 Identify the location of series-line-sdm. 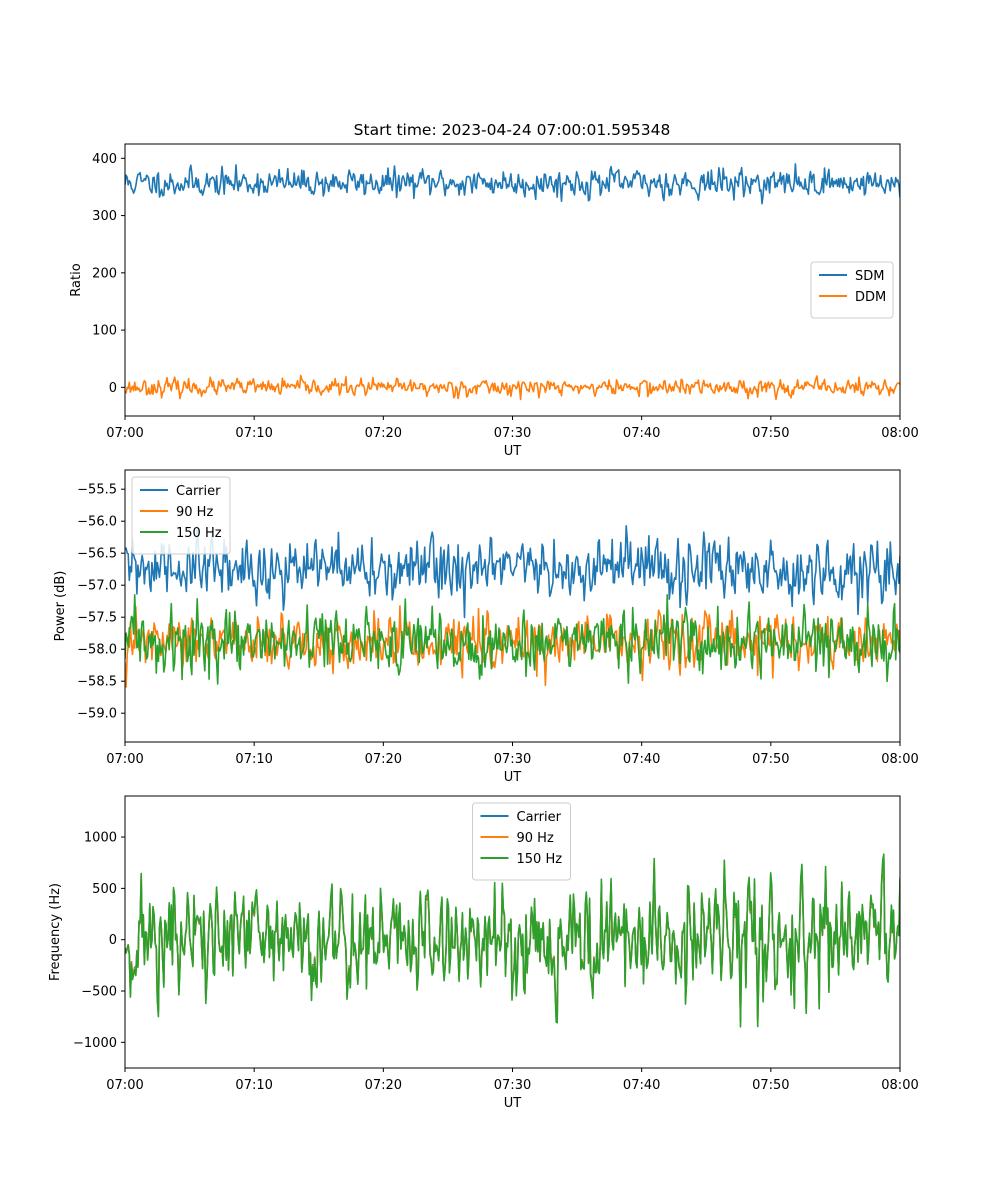
(512, 184).